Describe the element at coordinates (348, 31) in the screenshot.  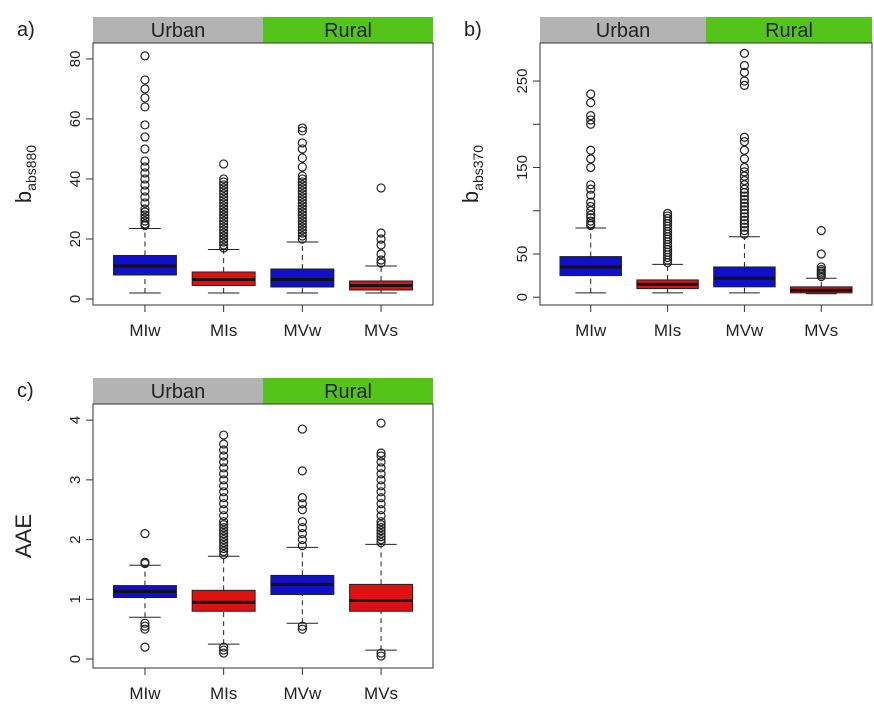
I see `strip-label: Rural` at that location.